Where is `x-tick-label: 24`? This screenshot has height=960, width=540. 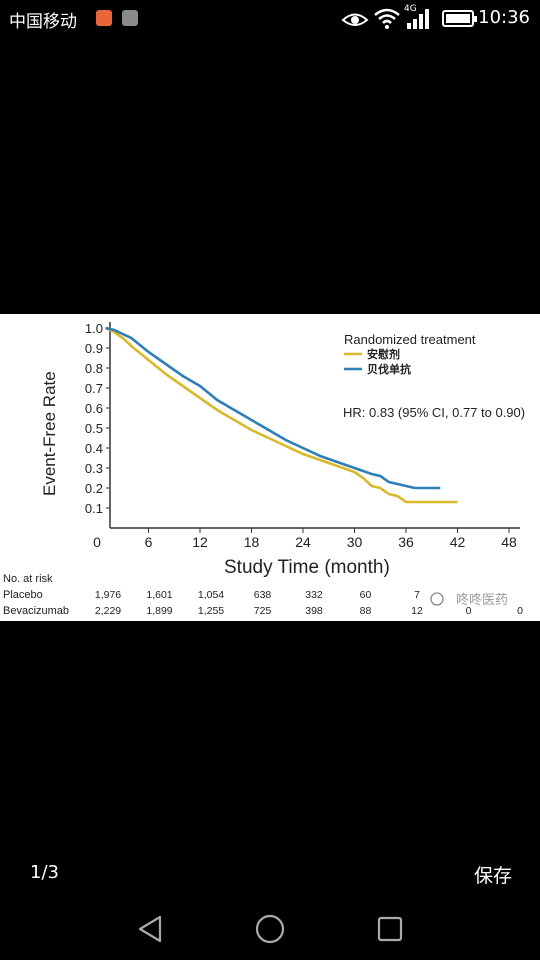 x-tick-label: 24 is located at coordinates (303, 542).